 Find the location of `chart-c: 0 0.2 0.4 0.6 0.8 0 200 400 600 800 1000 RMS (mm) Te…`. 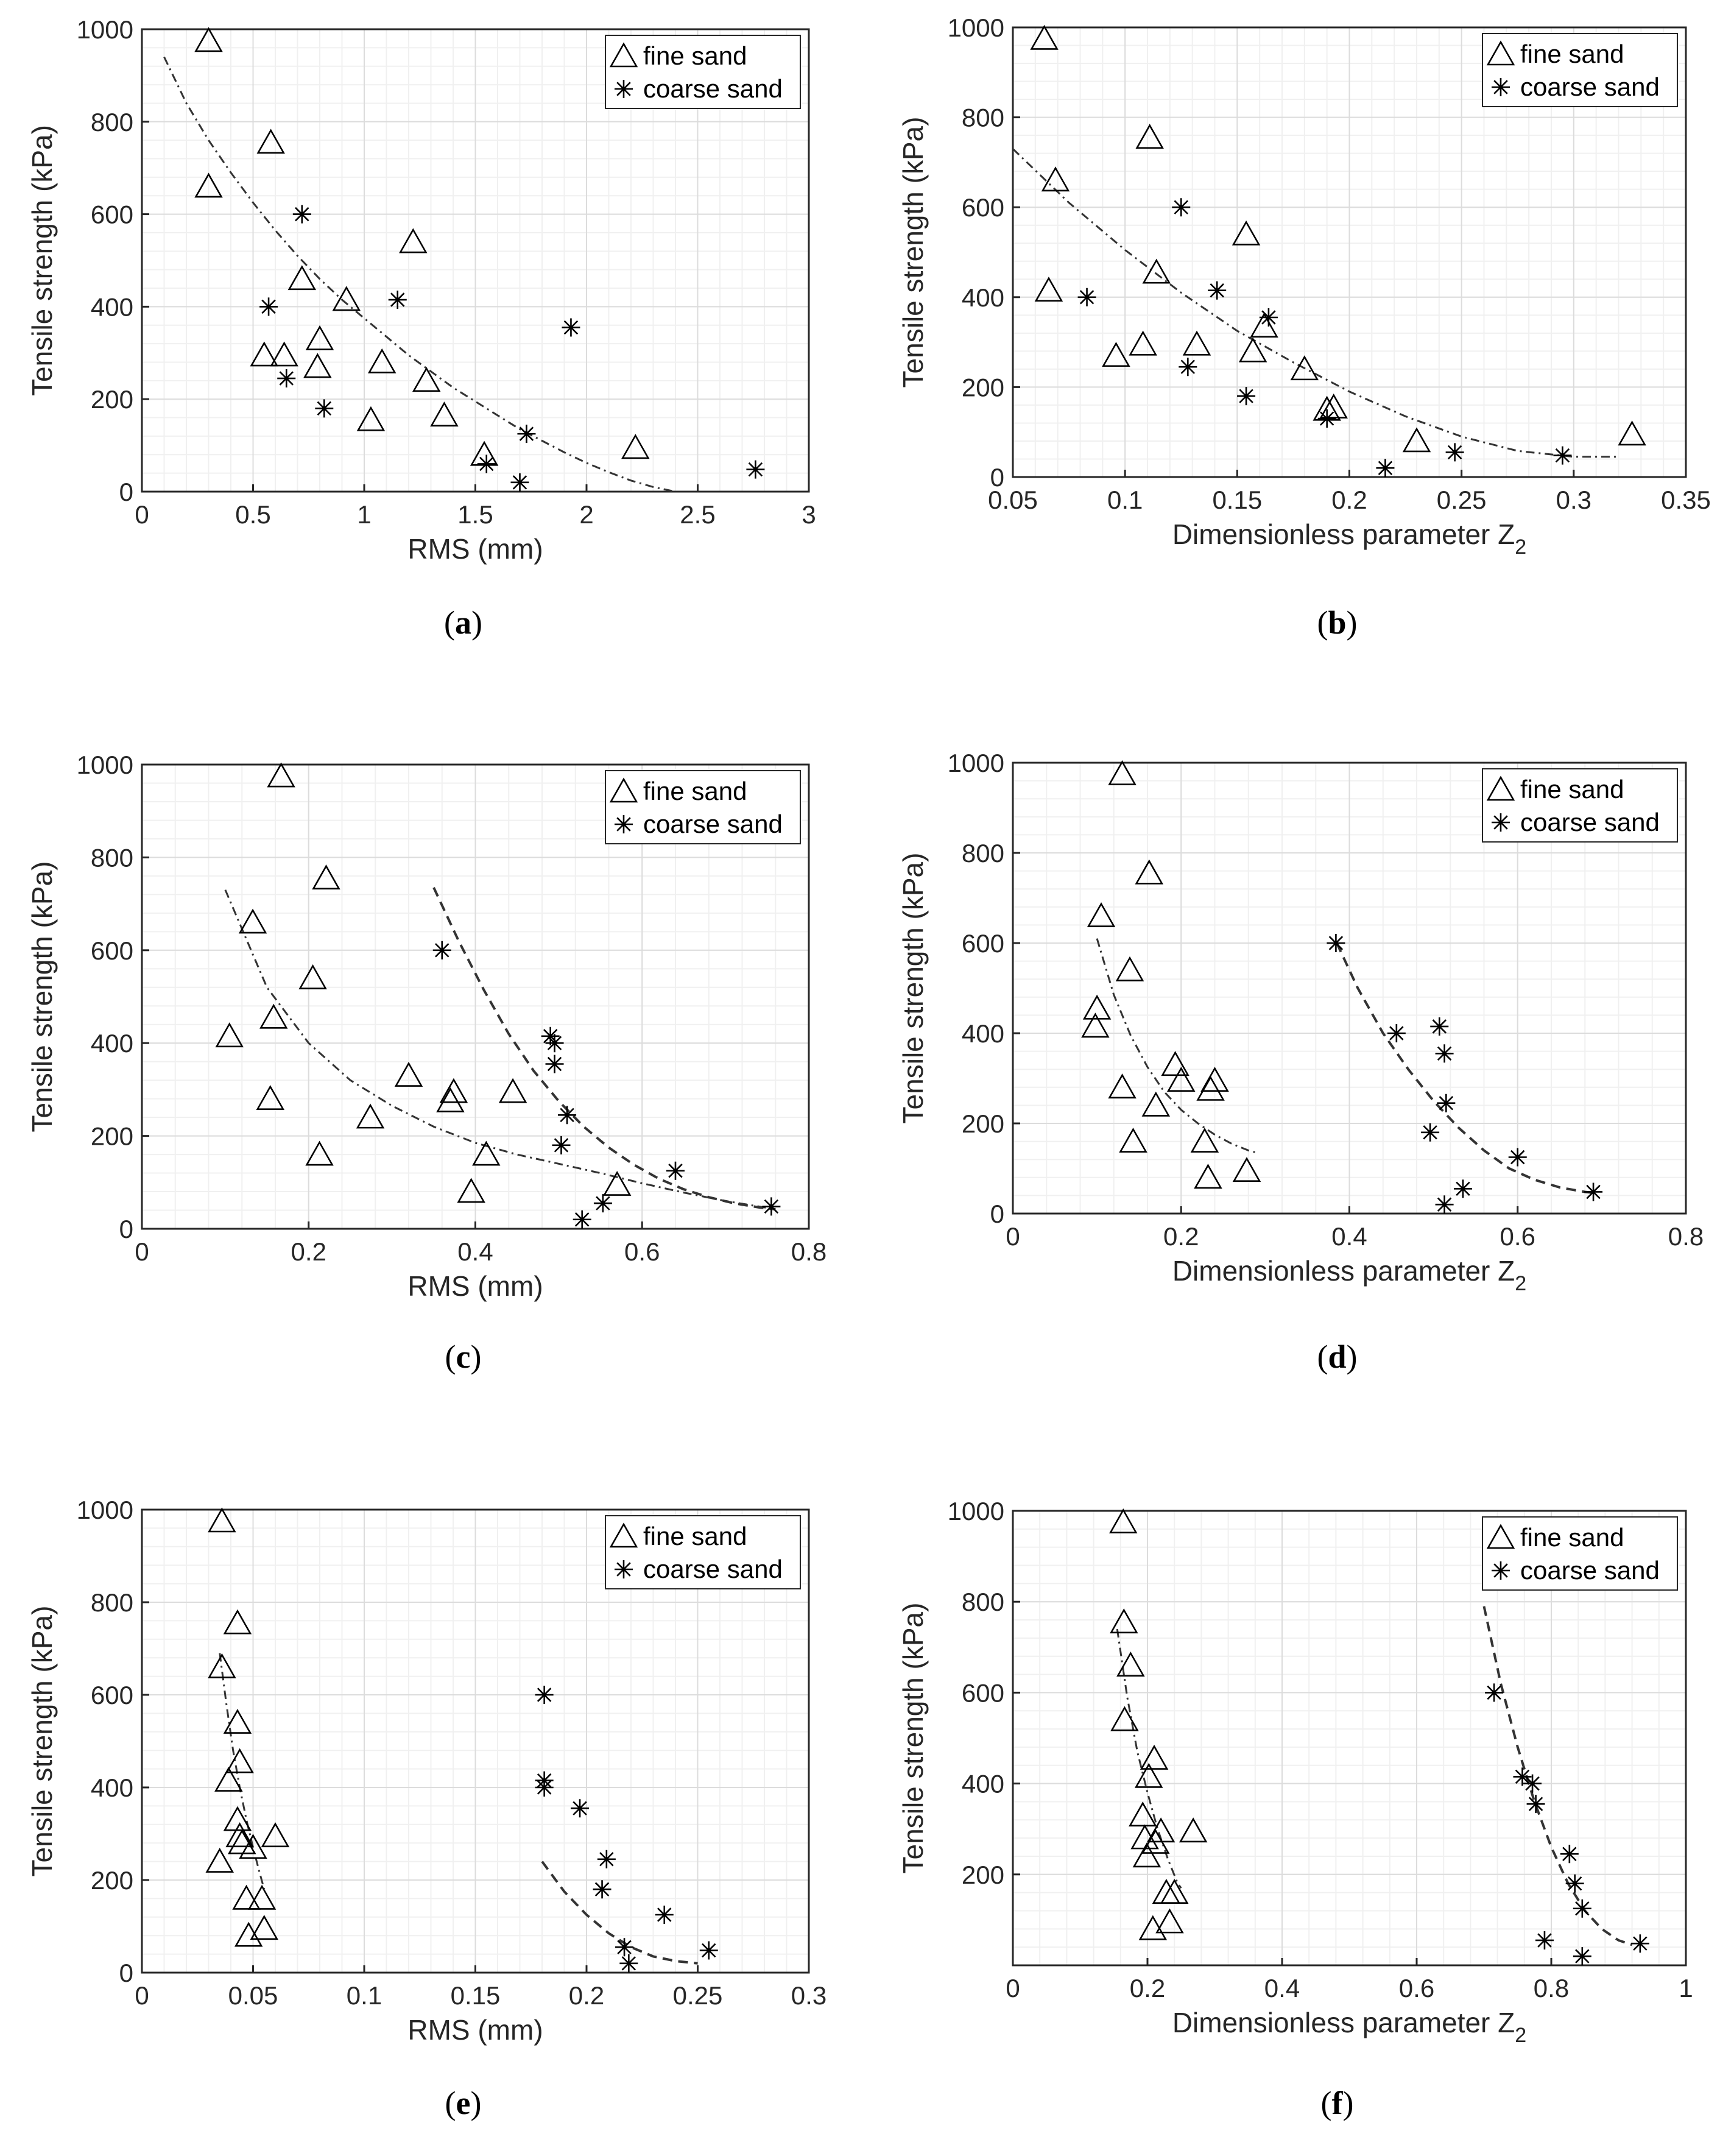

chart-c: 0 0.2 0.4 0.6 0.8 0 200 400 600 800 1000 RMS (mm) Te… is located at coordinates (426, 1063).